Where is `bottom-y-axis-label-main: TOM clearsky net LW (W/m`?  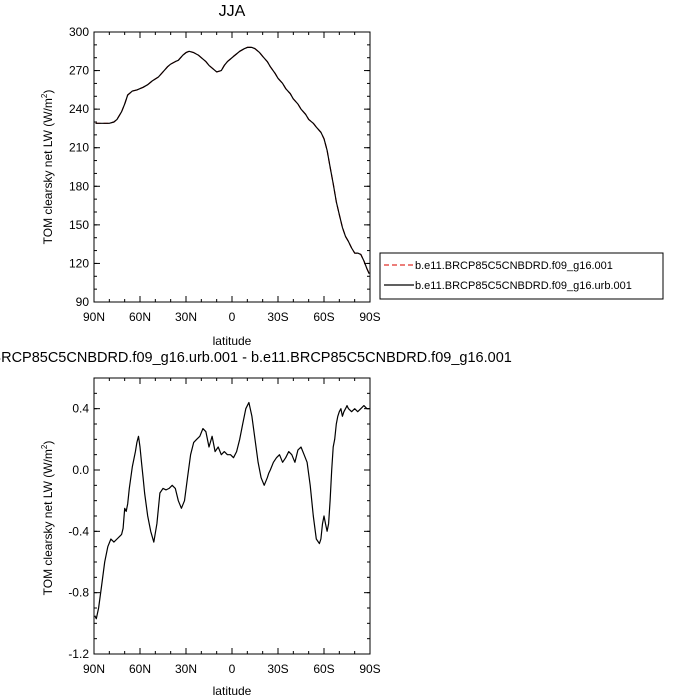 bottom-y-axis-label-main: TOM clearsky net LW (W/m is located at coordinates (48, 522).